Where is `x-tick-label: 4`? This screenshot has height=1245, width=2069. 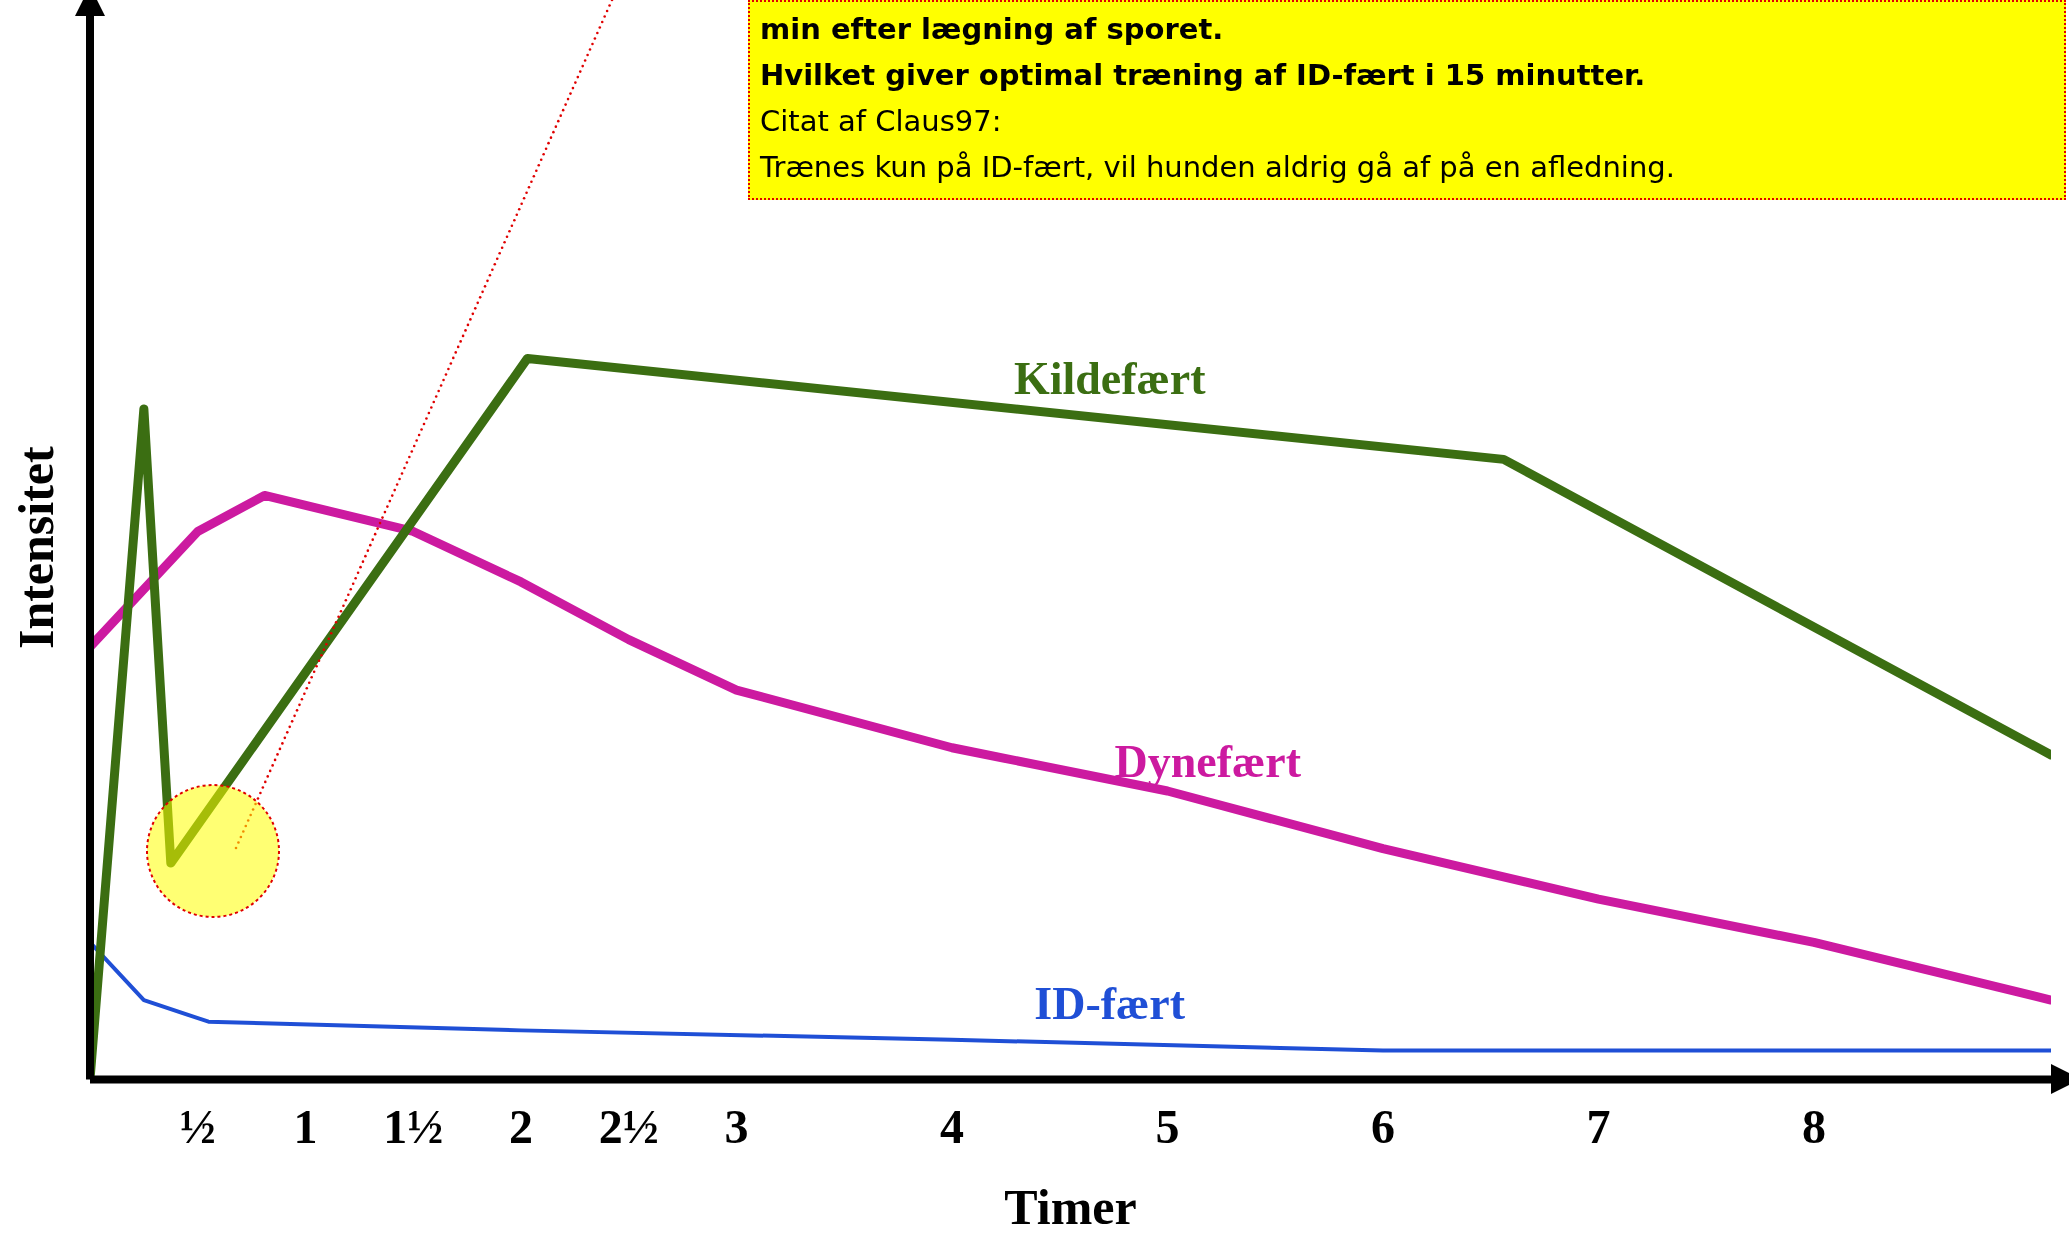
x-tick-label: 4 is located at coordinates (951, 1126).